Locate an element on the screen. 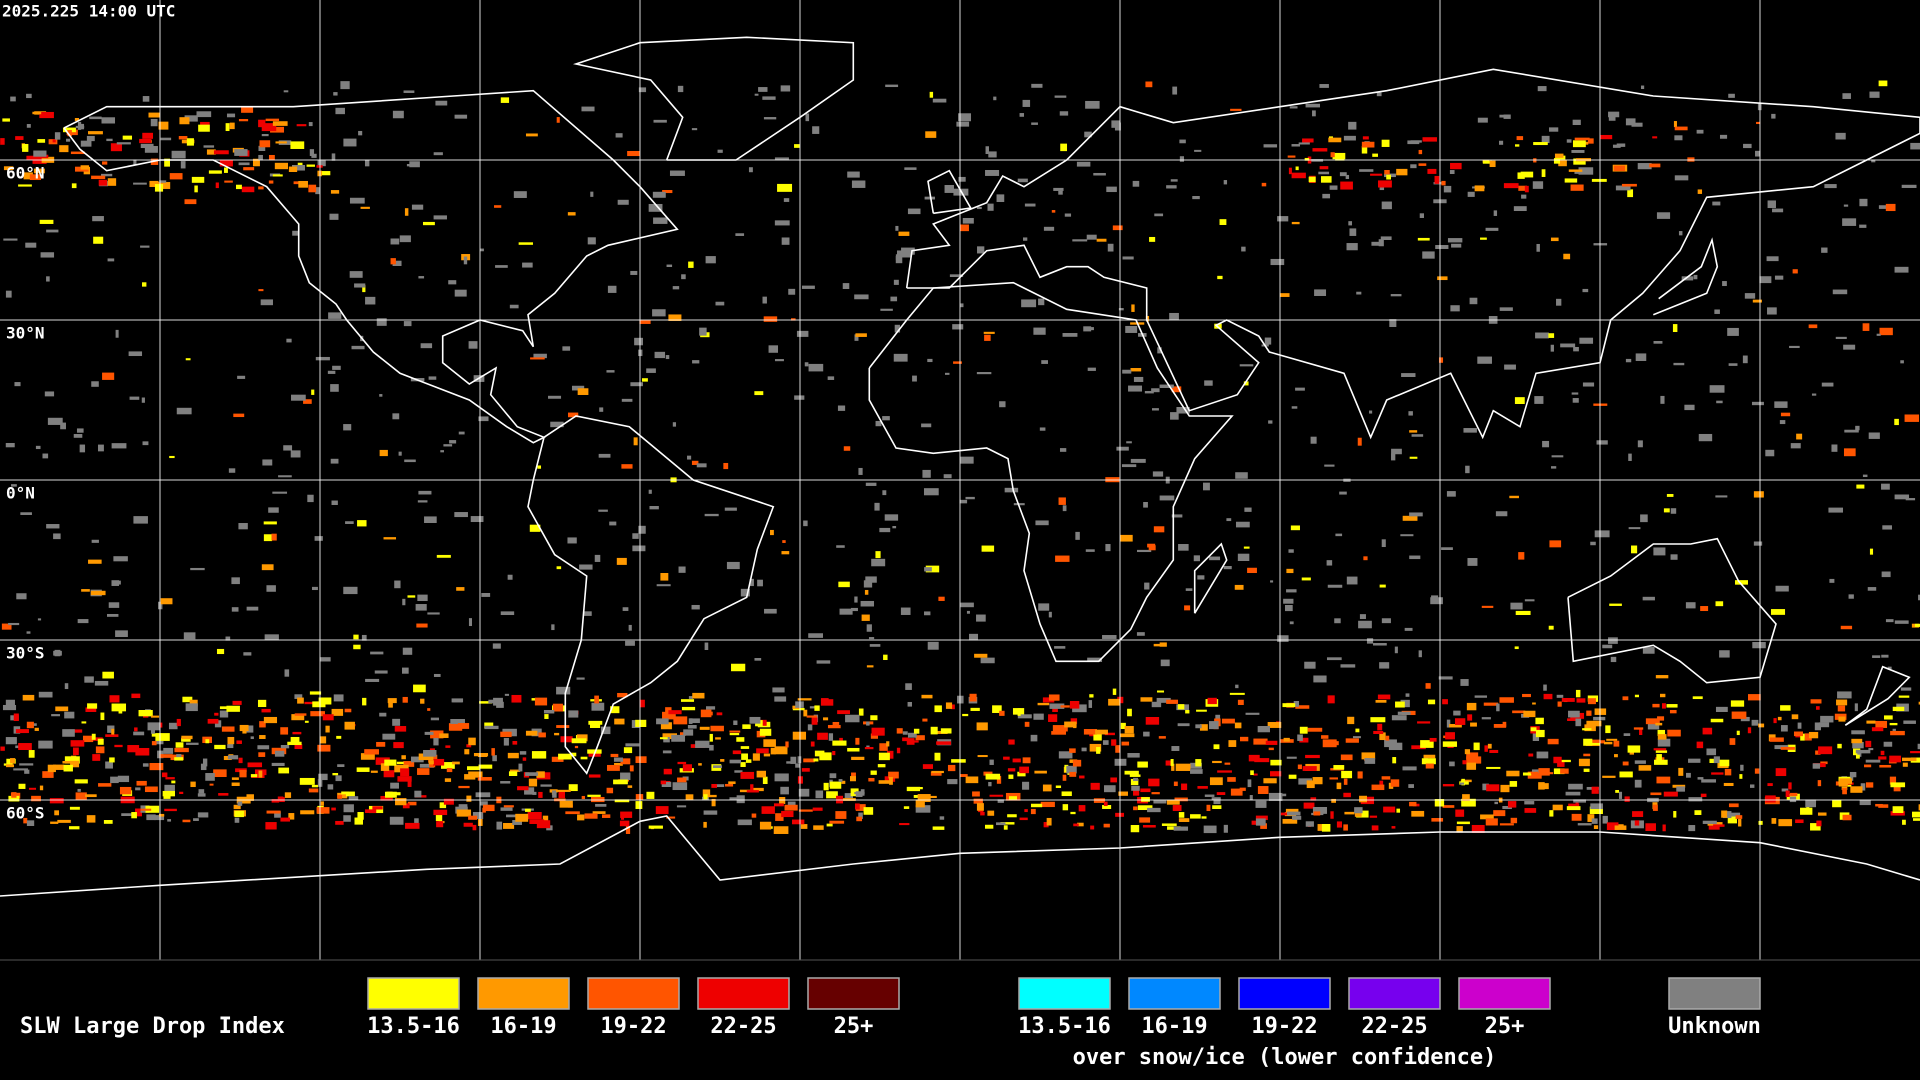  coastline is located at coordinates (371, 266).